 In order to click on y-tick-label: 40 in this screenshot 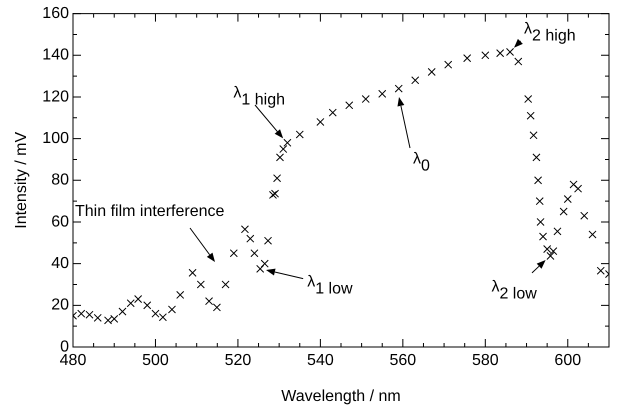, I will do `click(60, 263)`.